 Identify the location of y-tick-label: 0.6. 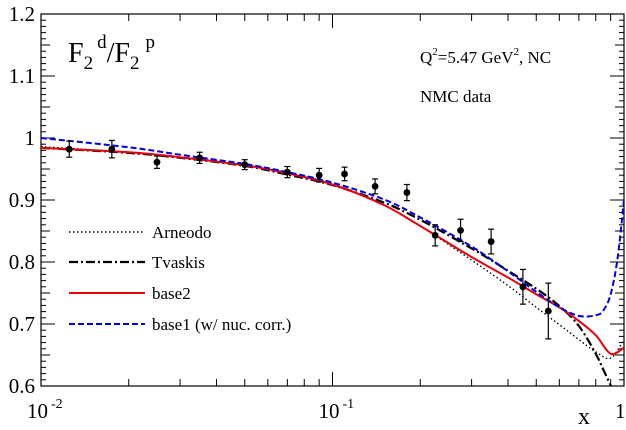
(22, 386).